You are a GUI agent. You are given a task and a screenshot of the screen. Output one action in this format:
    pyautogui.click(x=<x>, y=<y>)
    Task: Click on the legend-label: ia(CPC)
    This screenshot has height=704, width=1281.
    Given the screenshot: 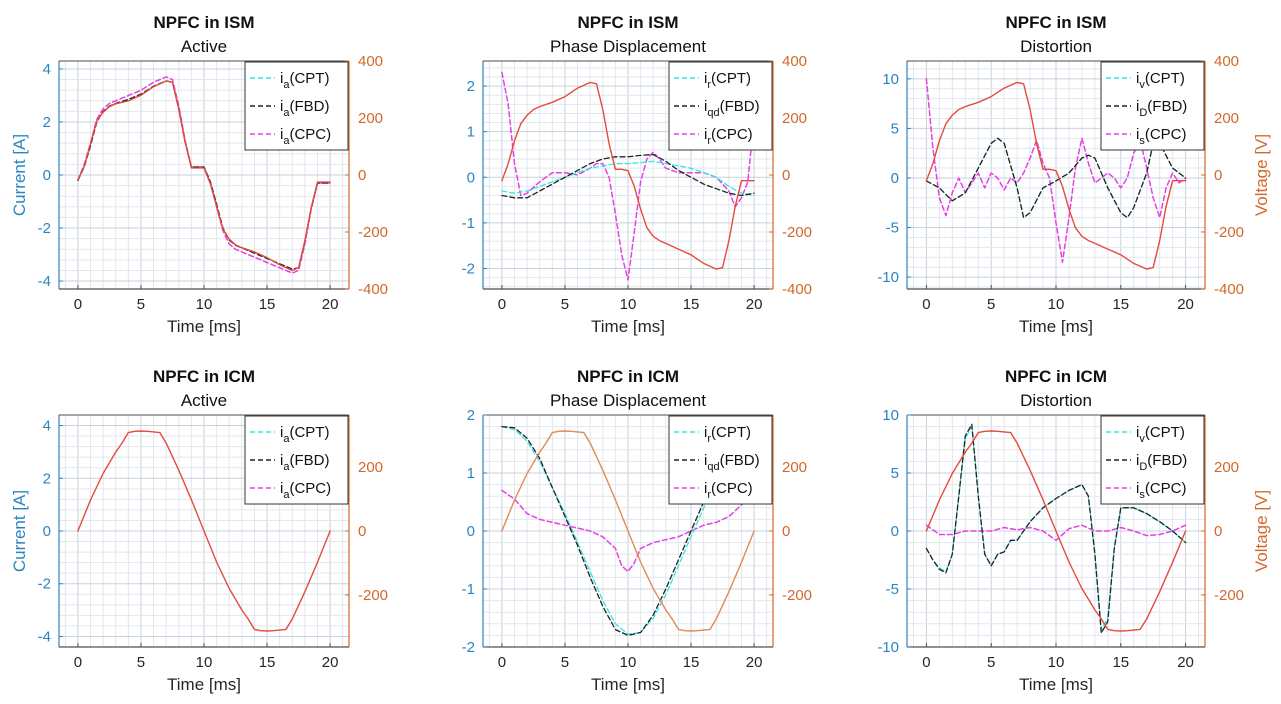 What is the action you would take?
    pyautogui.click(x=305, y=136)
    